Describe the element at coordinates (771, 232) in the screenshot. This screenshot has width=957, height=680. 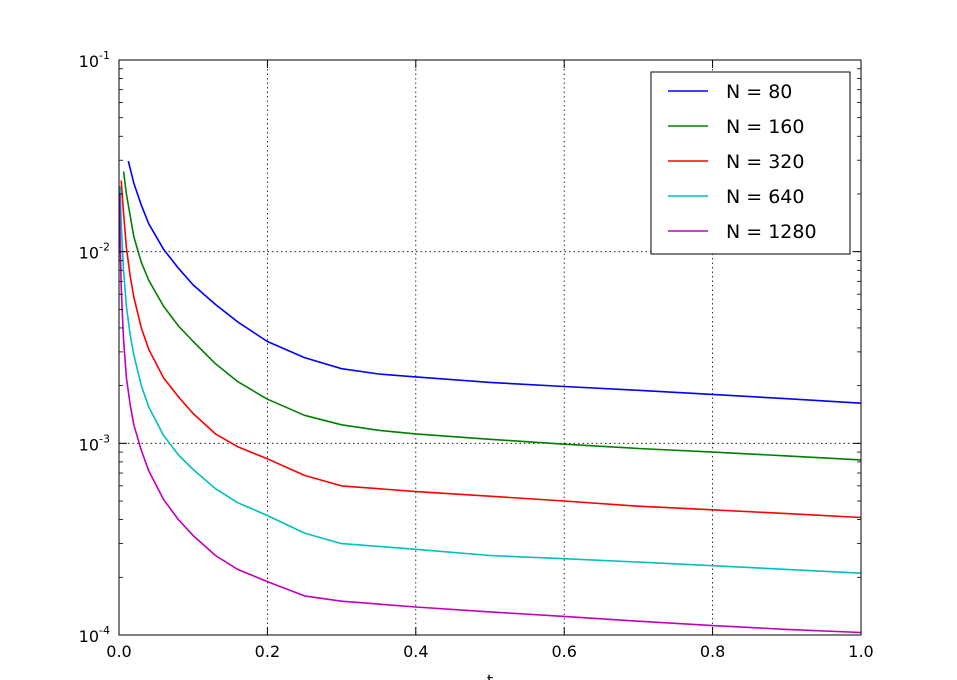
I see `legend-label-4: N = 1280` at that location.